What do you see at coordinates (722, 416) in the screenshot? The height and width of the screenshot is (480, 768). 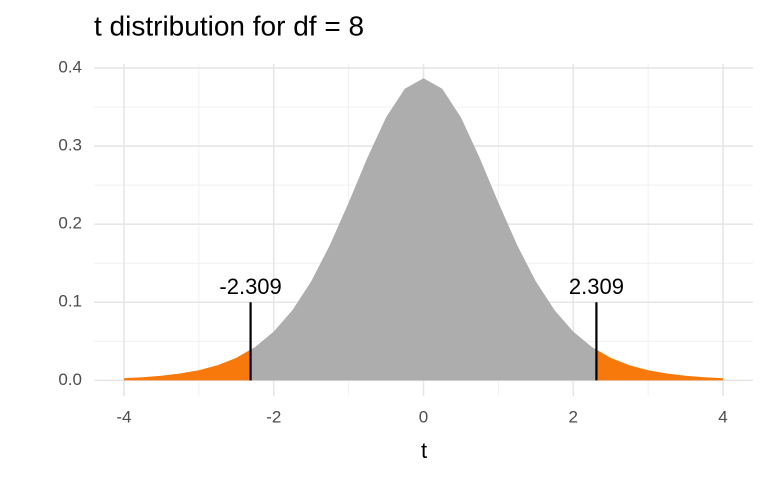 I see `x-tick-label: 4` at bounding box center [722, 416].